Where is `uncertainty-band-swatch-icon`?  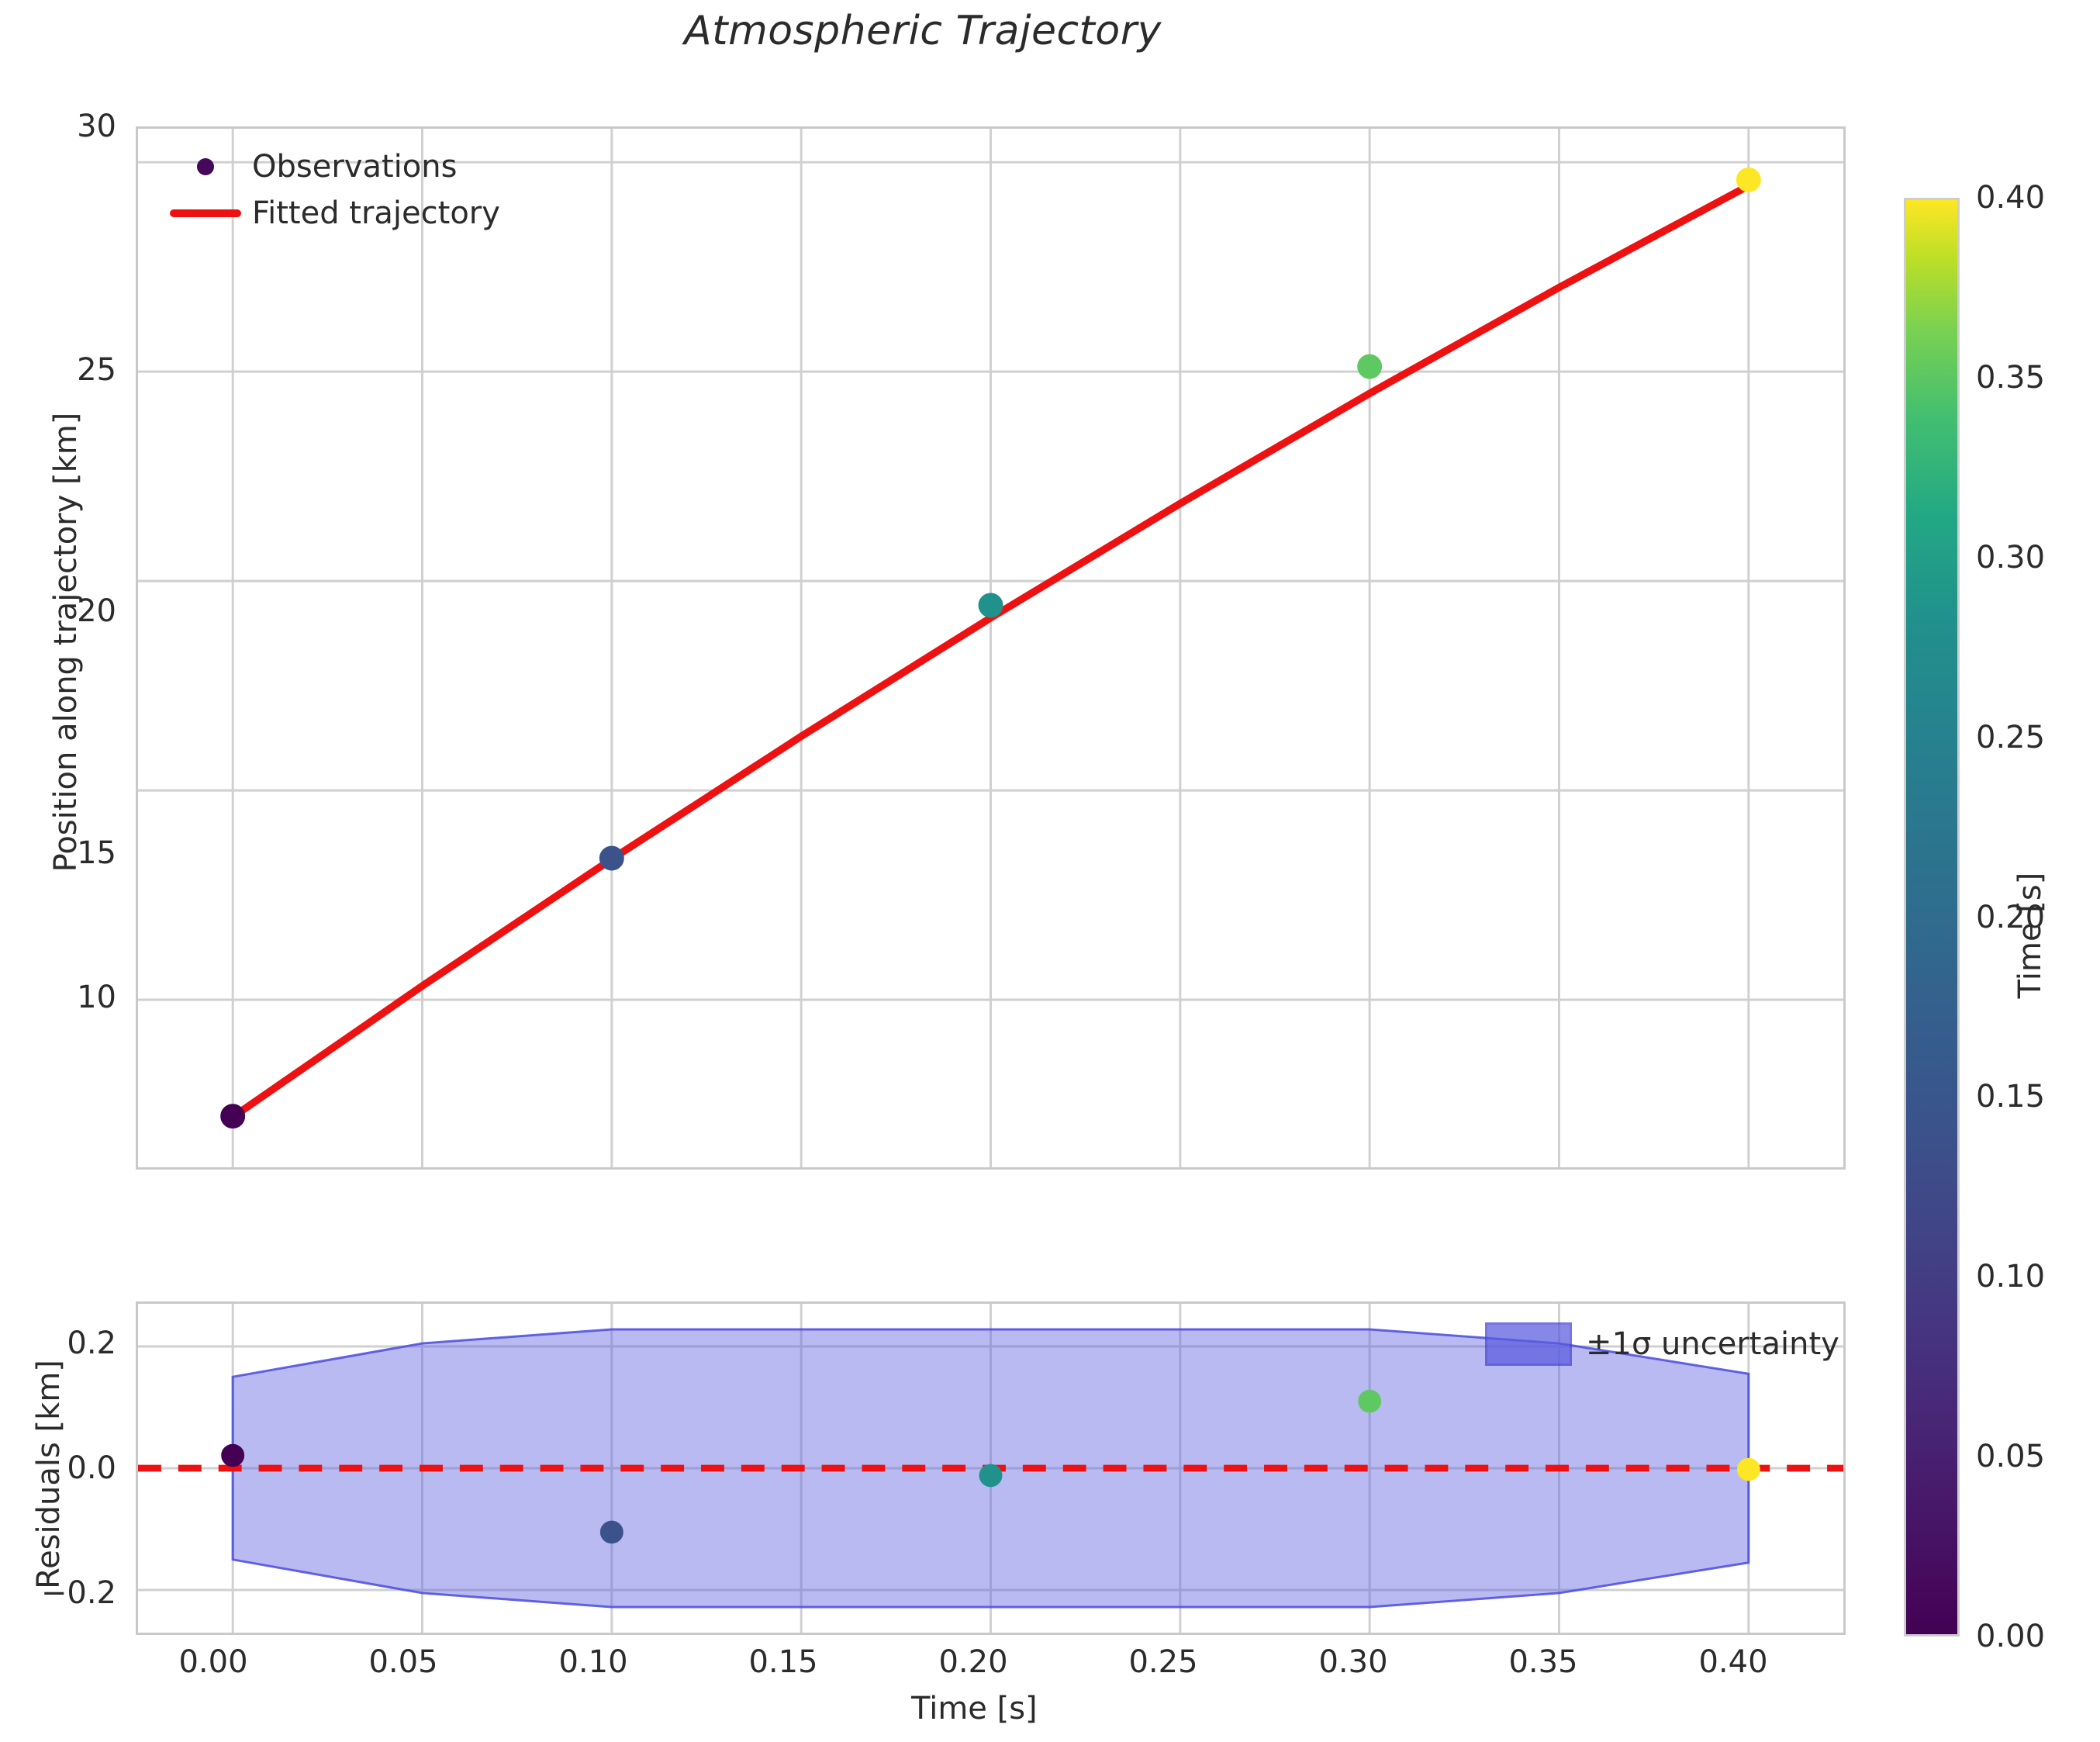 uncertainty-band-swatch-icon is located at coordinates (1528, 1344).